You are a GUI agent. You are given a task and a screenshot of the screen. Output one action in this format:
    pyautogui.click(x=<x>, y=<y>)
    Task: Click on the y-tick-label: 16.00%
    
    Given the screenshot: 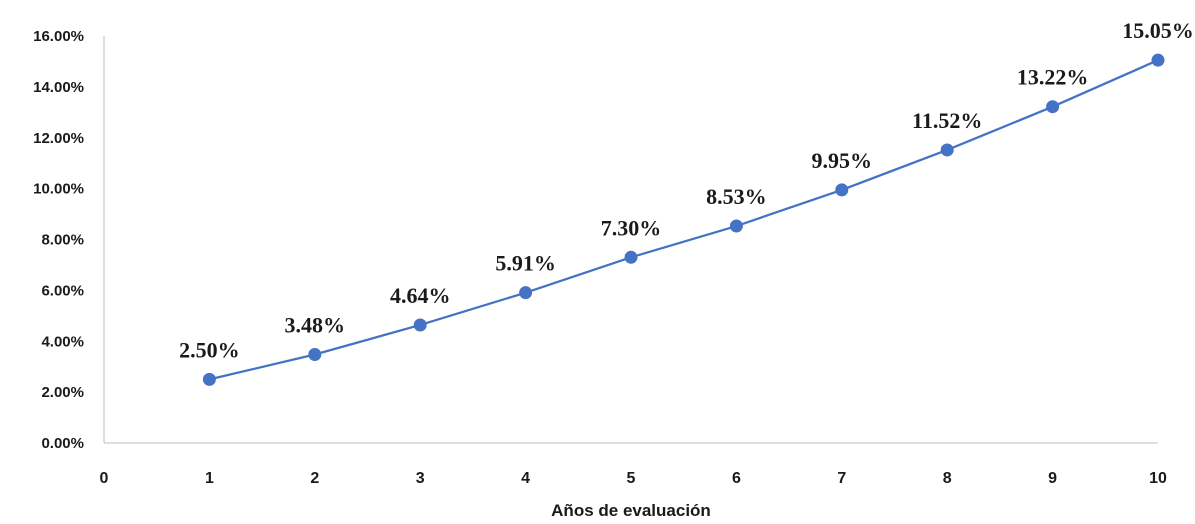 What is the action you would take?
    pyautogui.click(x=58, y=36)
    